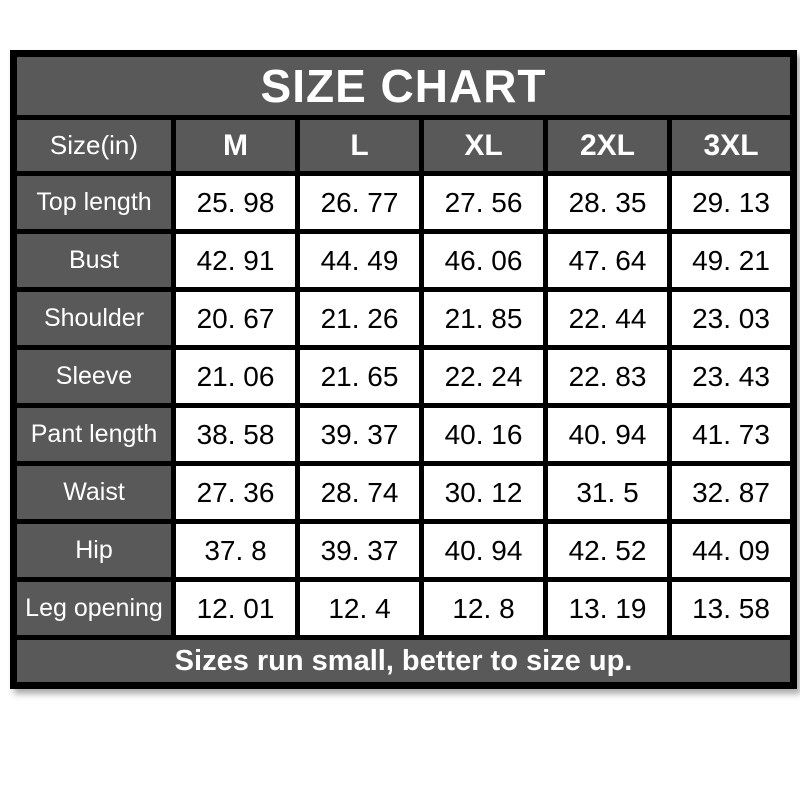 This screenshot has height=800, width=800. Describe the element at coordinates (483, 318) in the screenshot. I see `value-cell: 21. 85` at that location.